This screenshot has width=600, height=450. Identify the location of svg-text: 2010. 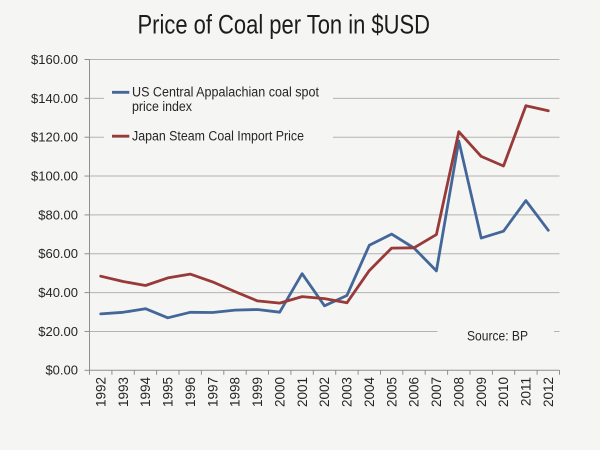
(503, 392).